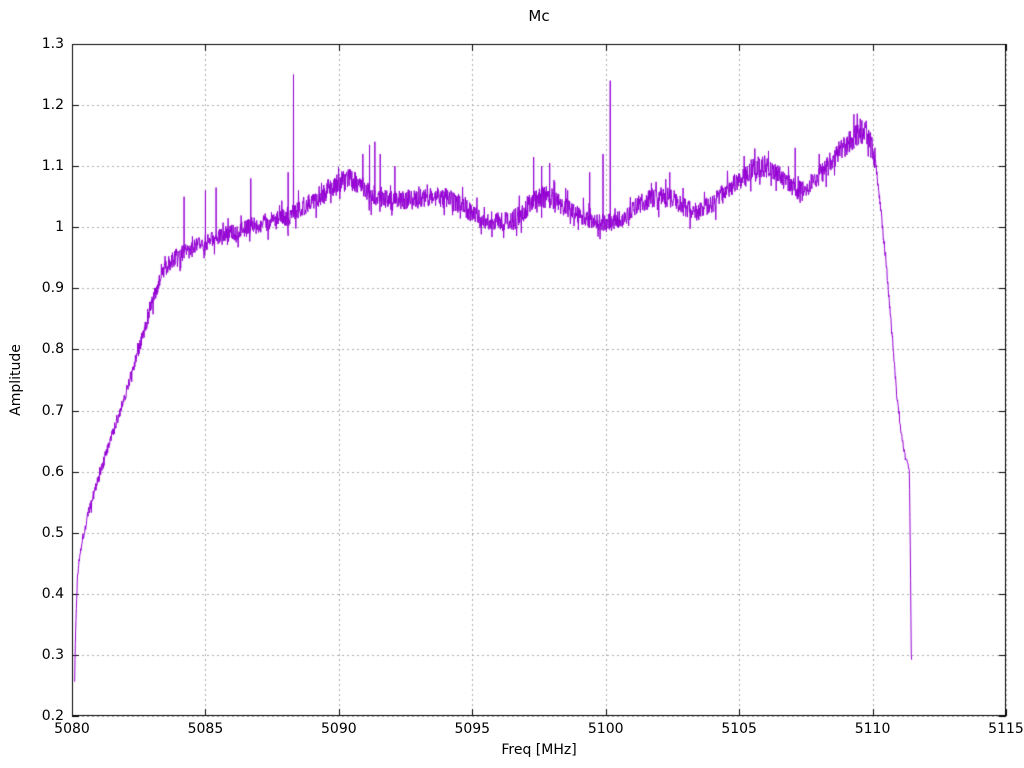 The width and height of the screenshot is (1024, 768). I want to click on x-axis-title: Freq [MHz], so click(539, 750).